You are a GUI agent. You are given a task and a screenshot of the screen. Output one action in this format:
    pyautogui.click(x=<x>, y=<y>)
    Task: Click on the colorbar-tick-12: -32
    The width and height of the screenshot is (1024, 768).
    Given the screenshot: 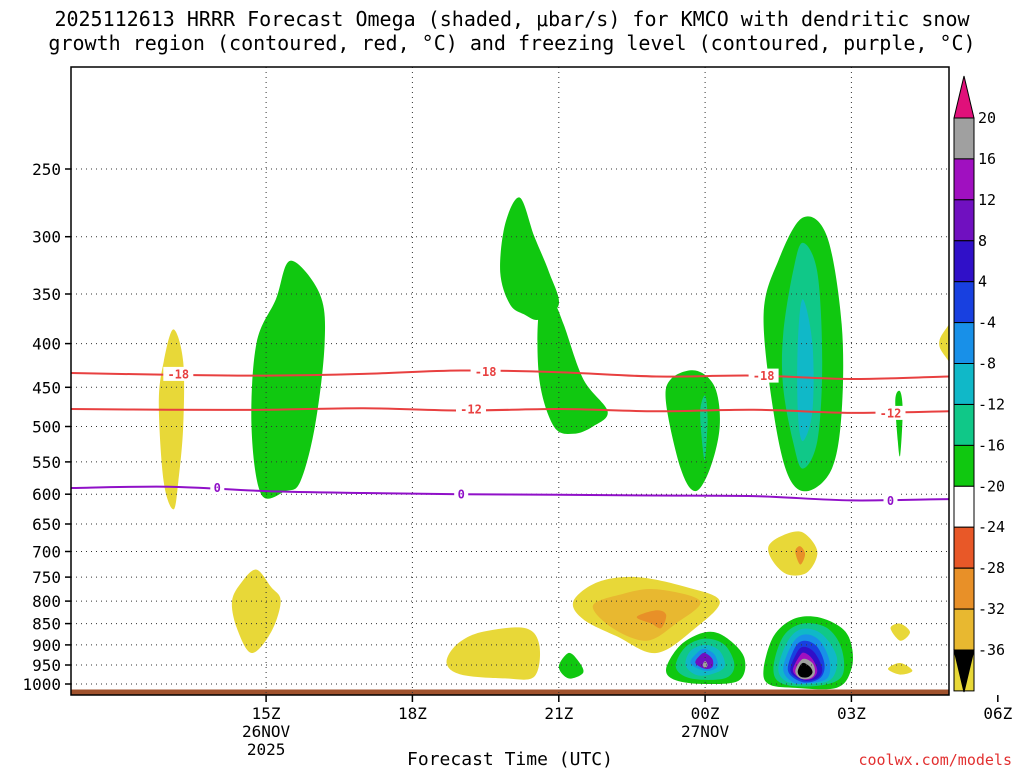 What is the action you would take?
    pyautogui.click(x=991, y=609)
    